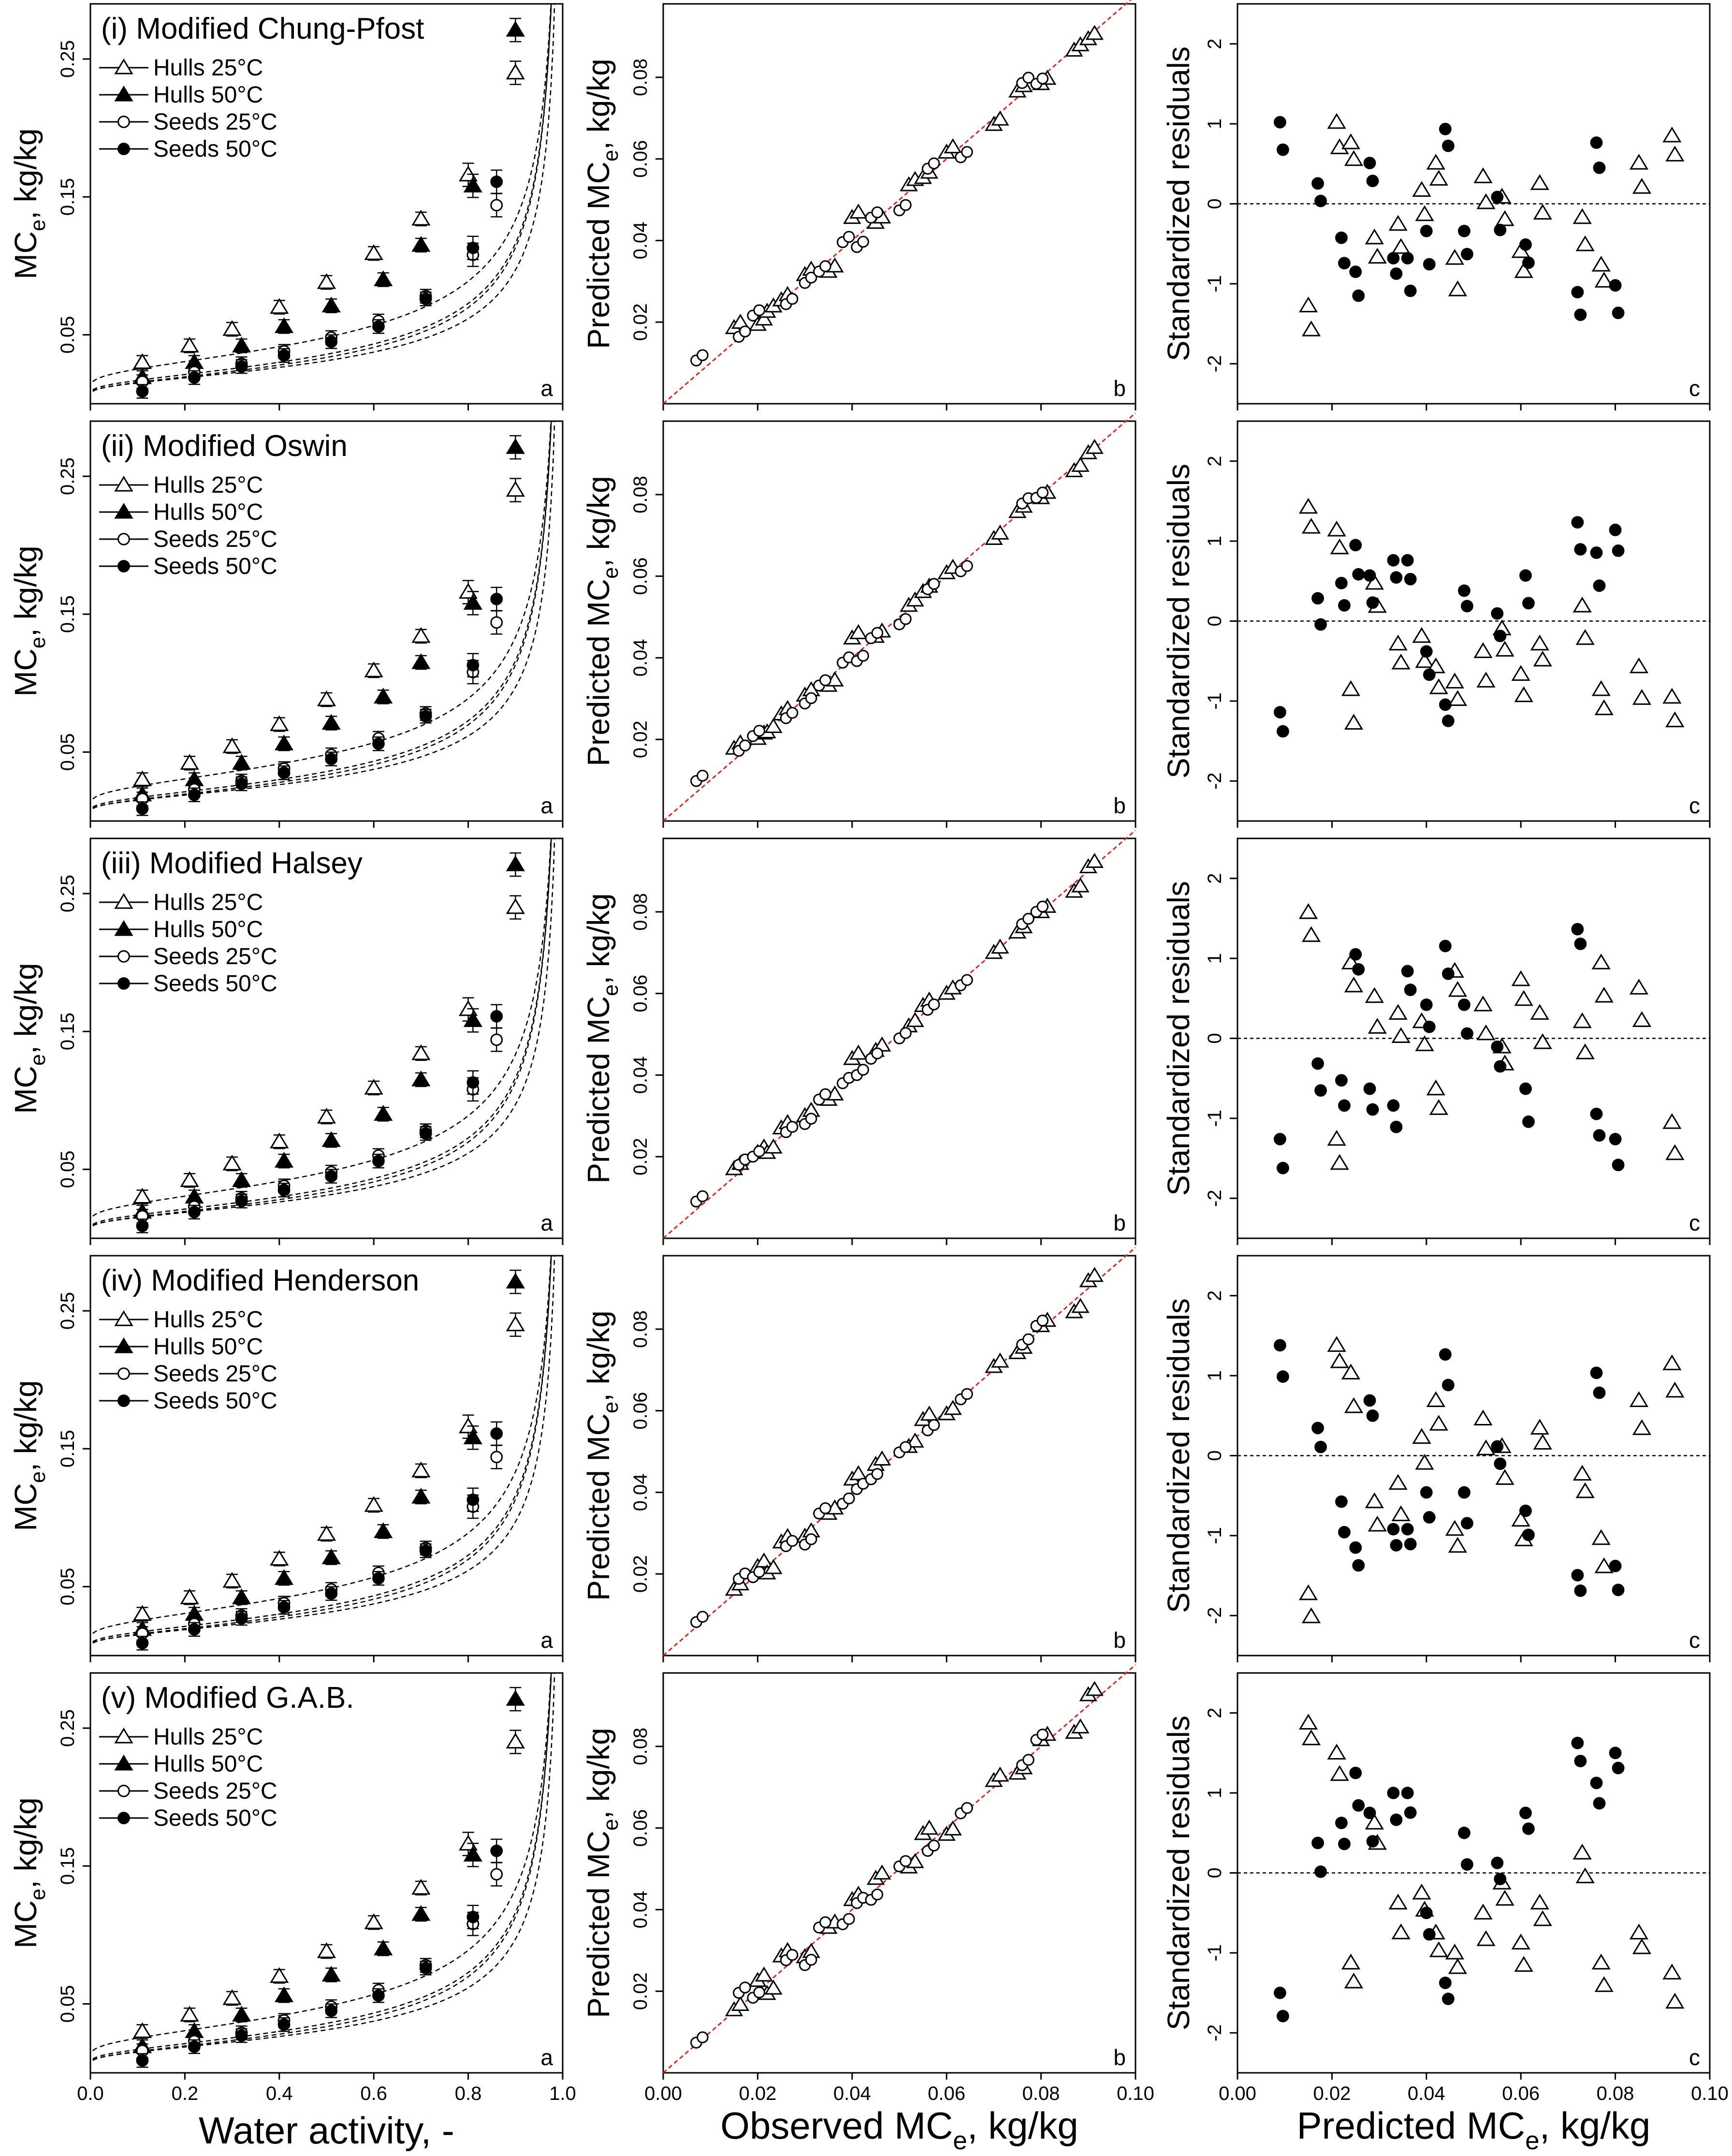  Describe the element at coordinates (859, 620) in the screenshot. I see `panel-b-row-2: 0.02 0.04 0.06 0.08 Predicted MCe, kg/kg b` at that location.